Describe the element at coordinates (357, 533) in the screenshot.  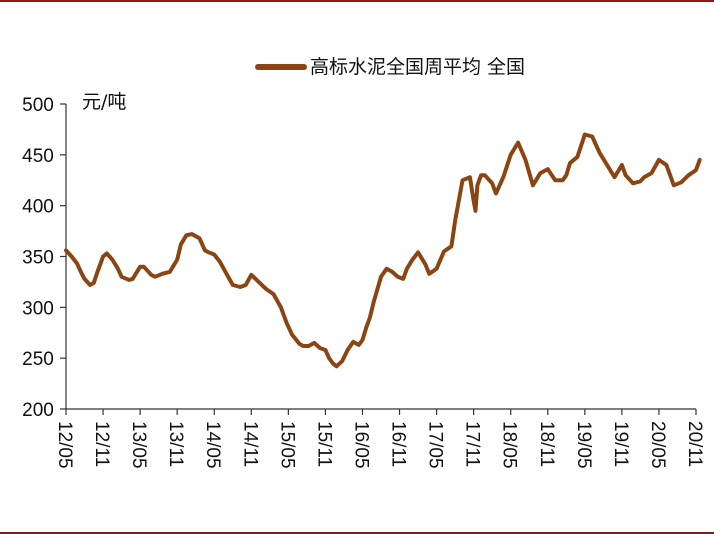
I see `bottom-rule` at that location.